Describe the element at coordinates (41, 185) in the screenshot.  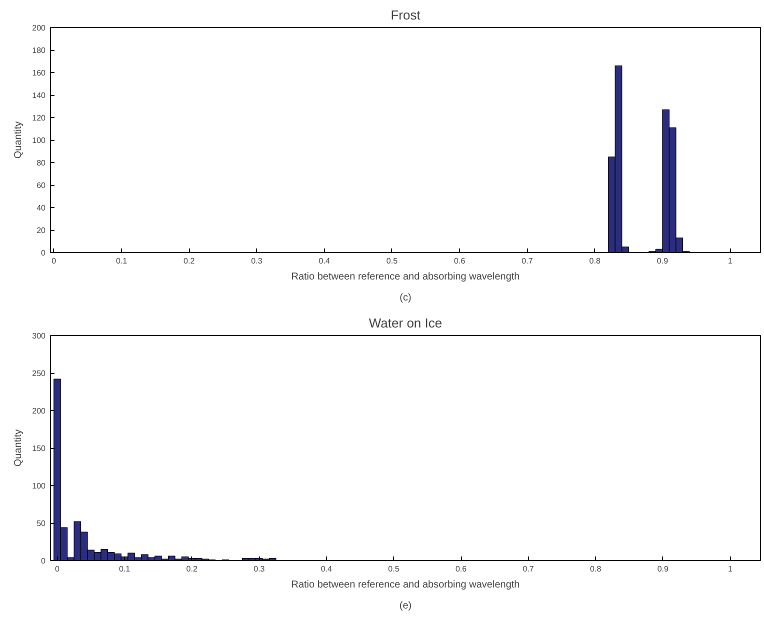
I see `y-tick-label: 60` at that location.